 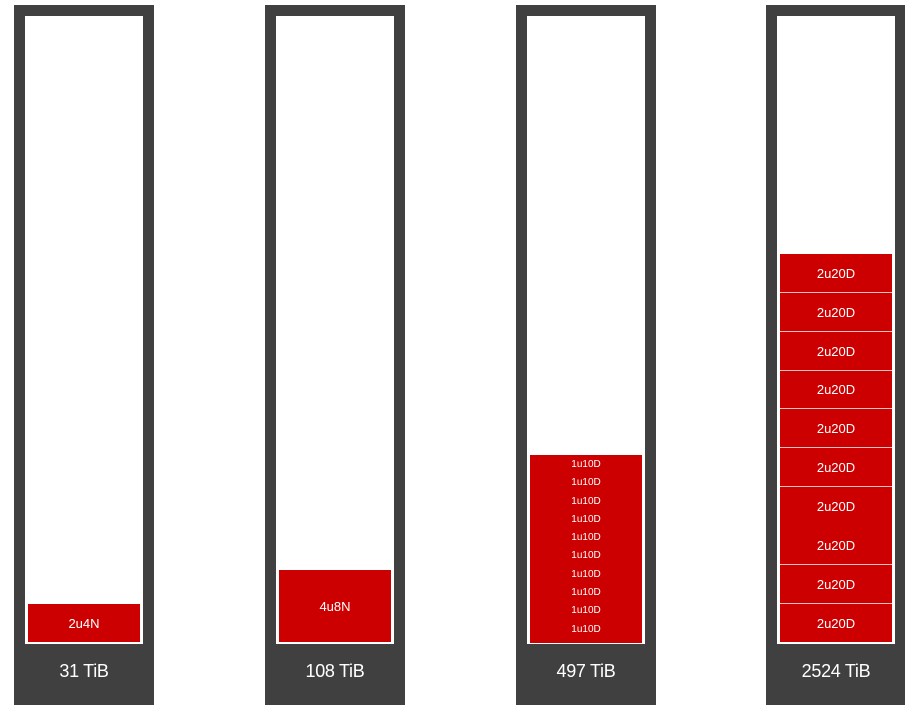 What do you see at coordinates (84, 671) in the screenshot?
I see `rack-1-capacity-label: 31 TiB` at bounding box center [84, 671].